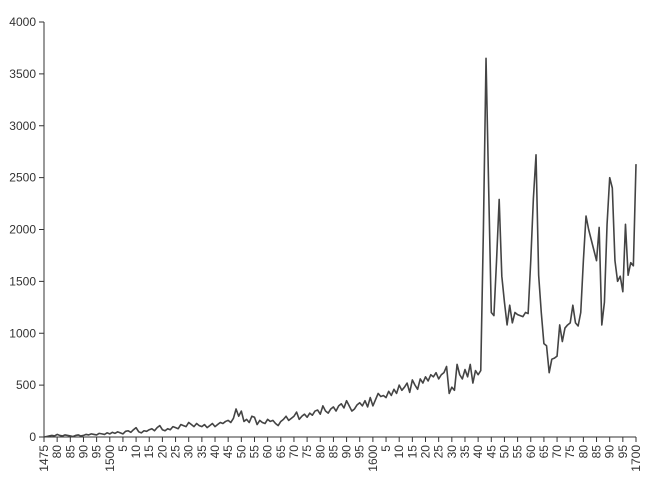 The width and height of the screenshot is (663, 492). I want to click on y-tick-label: 2000, so click(22, 230).